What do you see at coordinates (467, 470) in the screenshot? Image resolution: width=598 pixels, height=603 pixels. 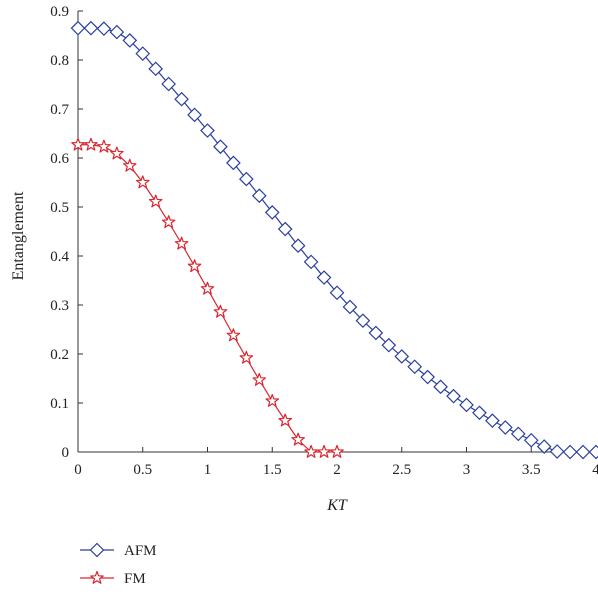 I see `x-tick-label: 3` at bounding box center [467, 470].